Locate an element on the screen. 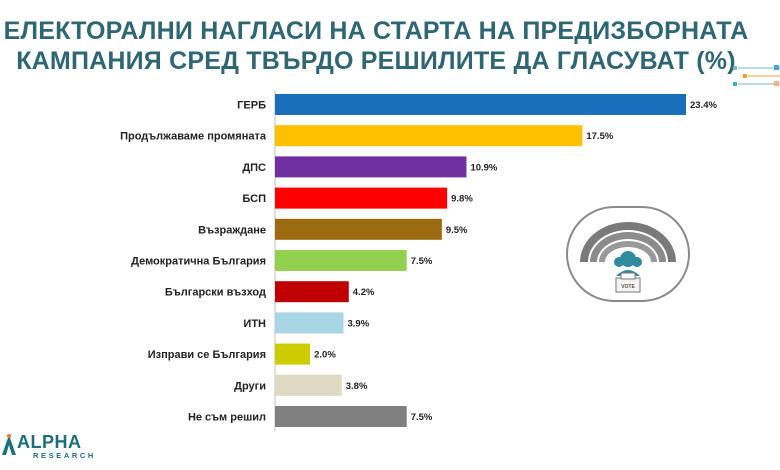 The width and height of the screenshot is (780, 470). alpha-research-logo: ALPHA RESEARCH is located at coordinates (52, 450).